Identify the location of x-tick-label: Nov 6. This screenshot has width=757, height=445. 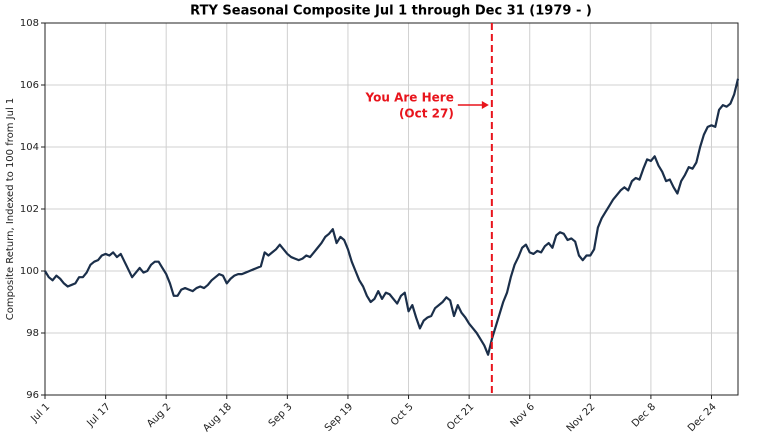
(523, 415).